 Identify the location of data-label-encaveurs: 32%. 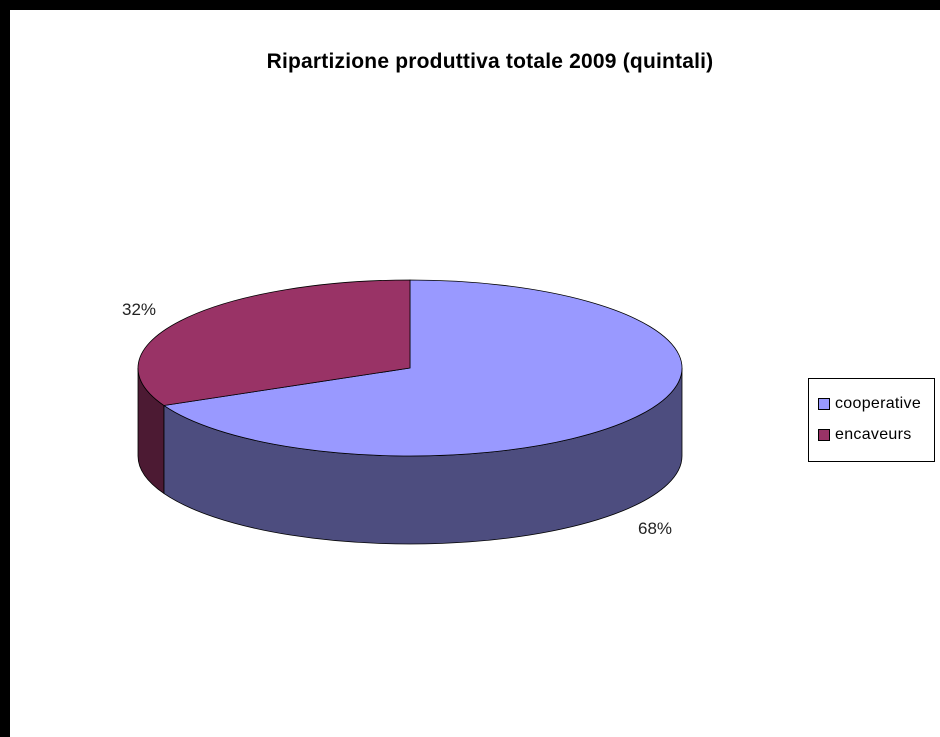
(139, 309).